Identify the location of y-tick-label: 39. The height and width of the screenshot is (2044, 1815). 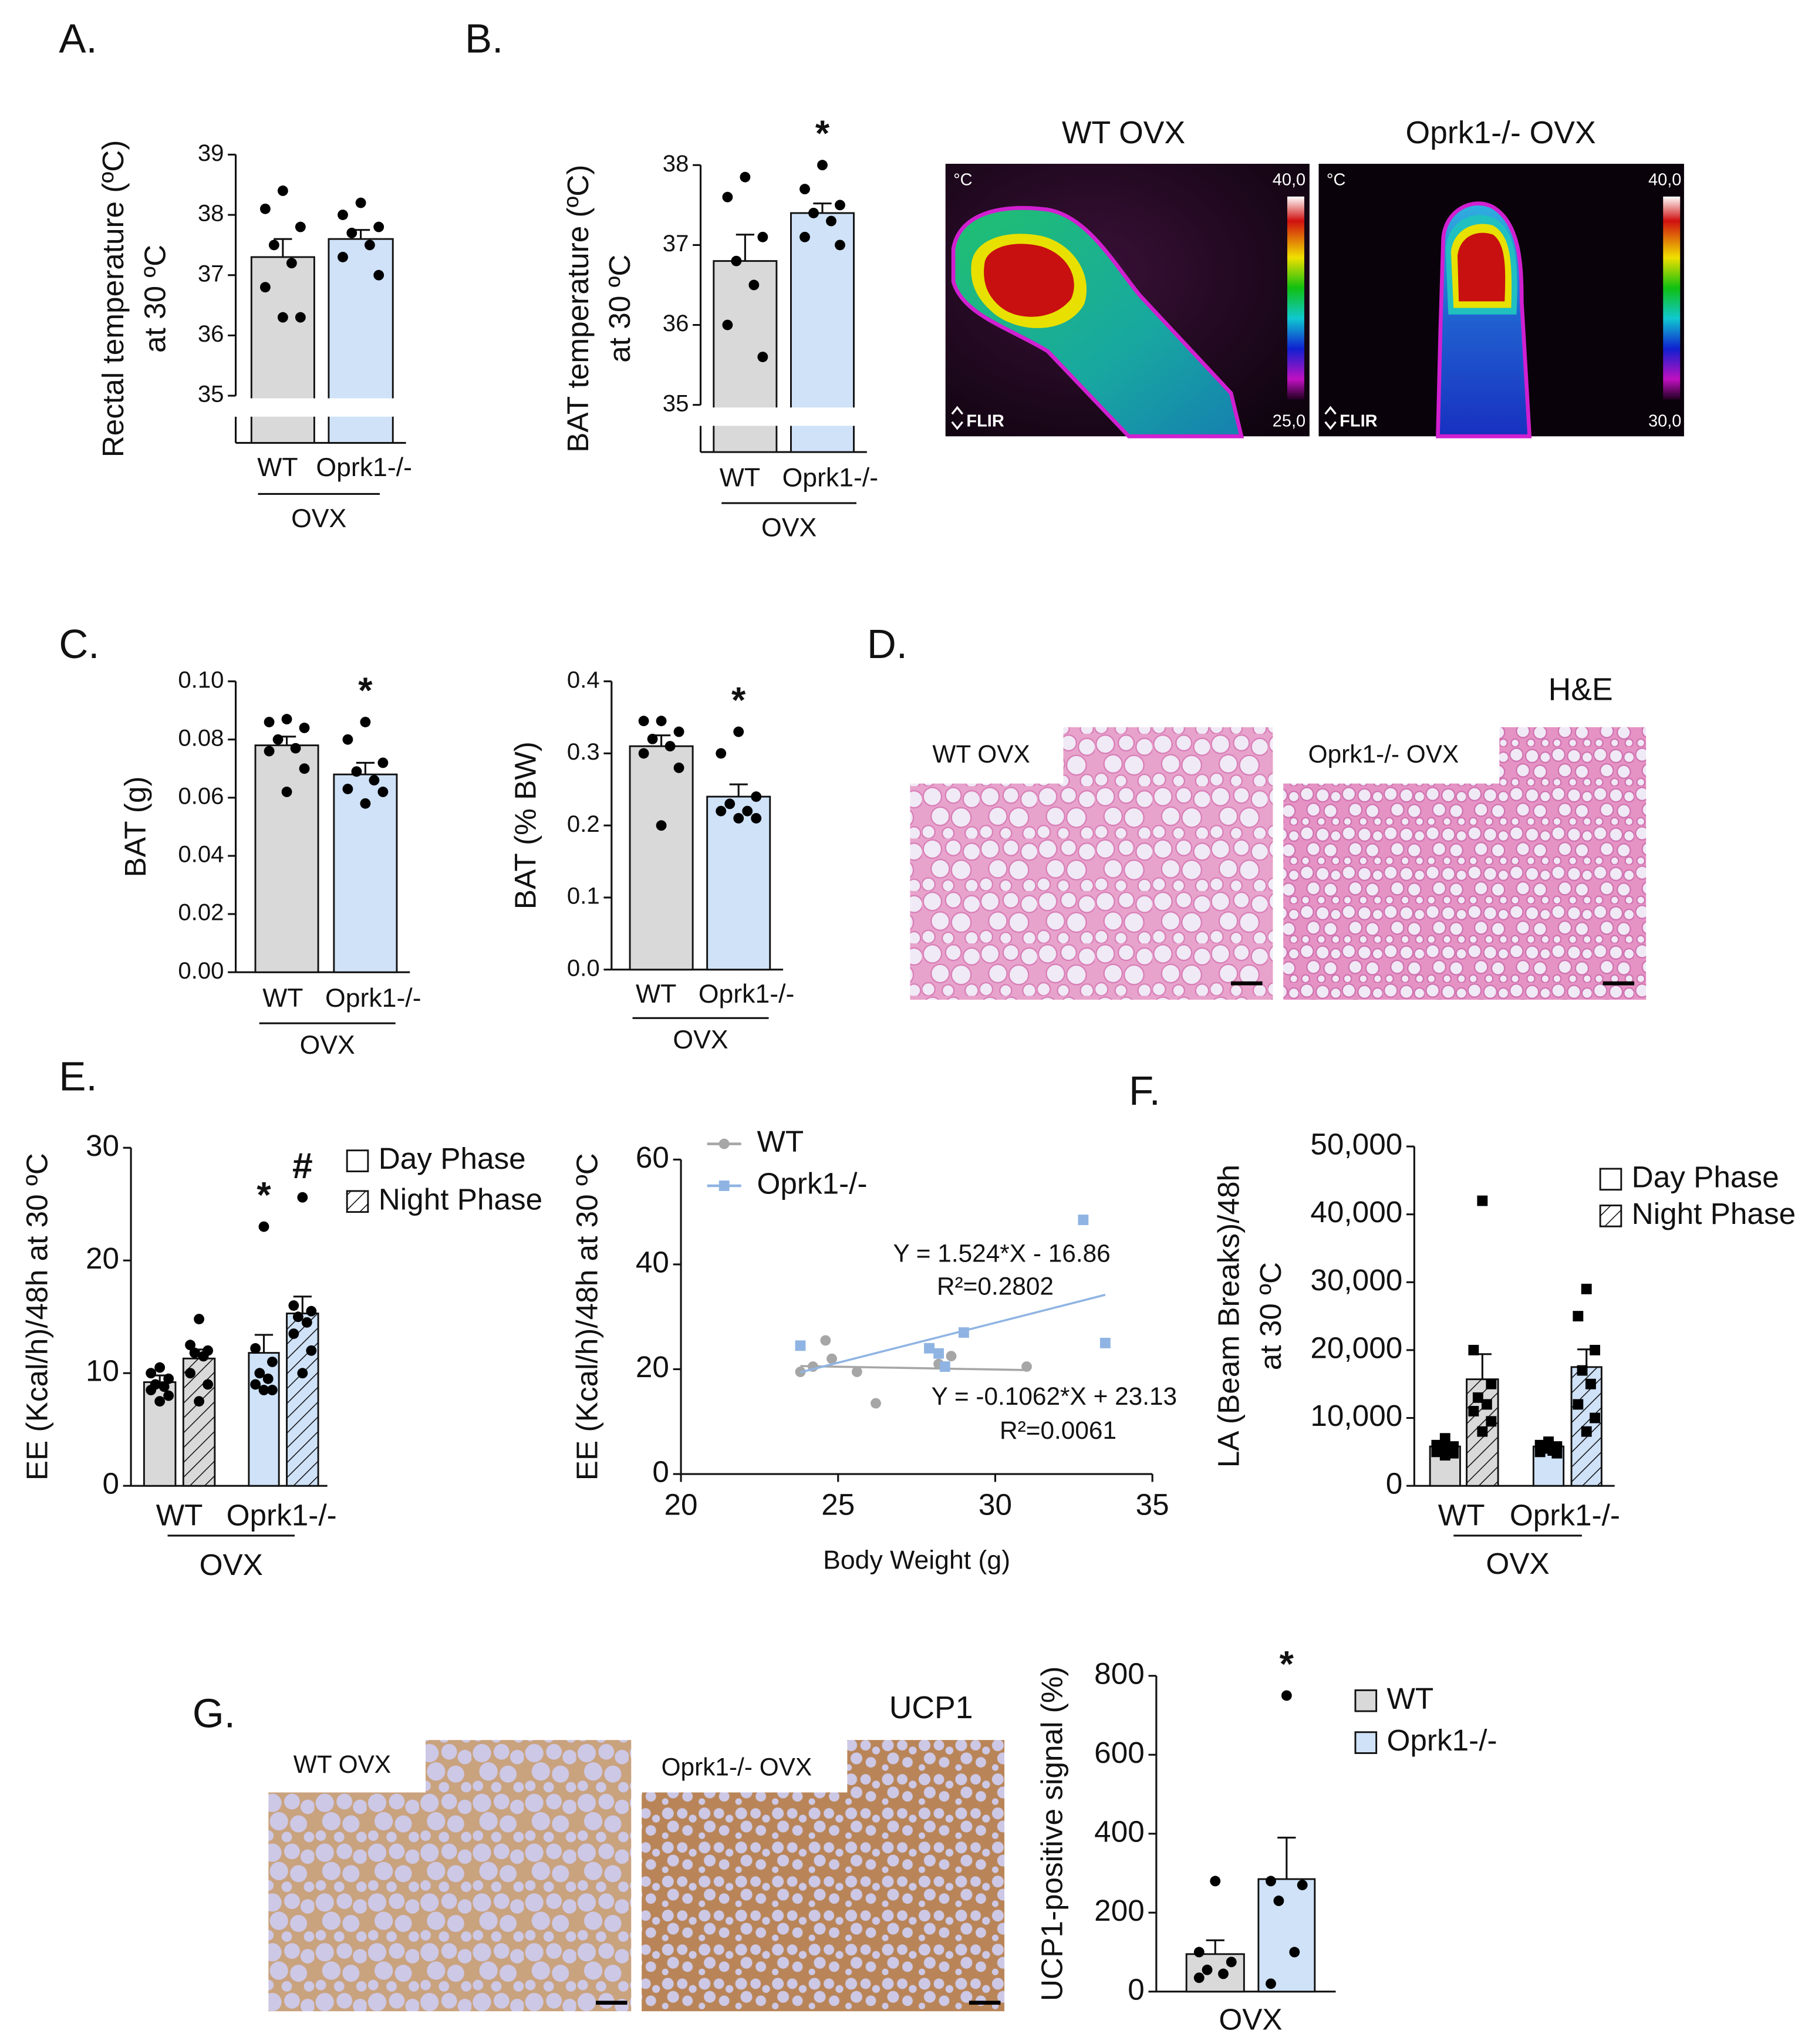
(211, 153).